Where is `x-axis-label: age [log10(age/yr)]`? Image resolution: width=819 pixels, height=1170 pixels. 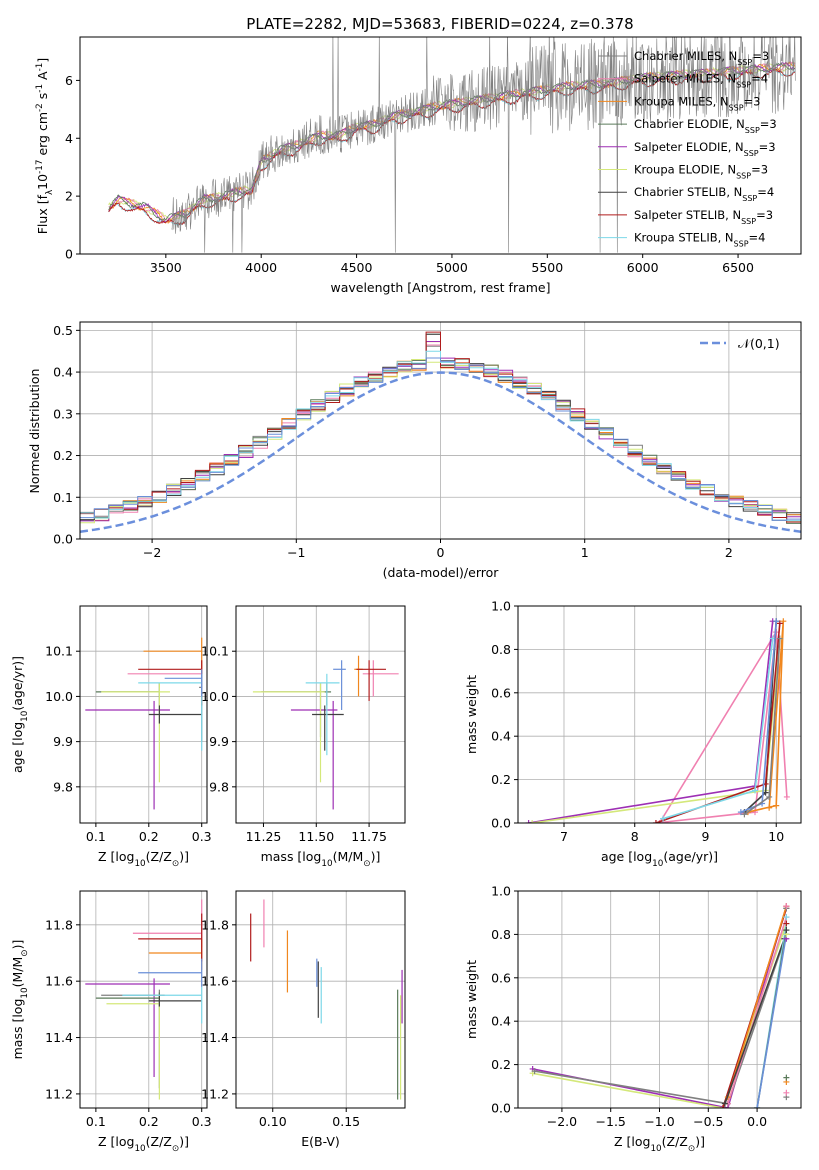 x-axis-label: age [log10(age/yr)] is located at coordinates (659, 859).